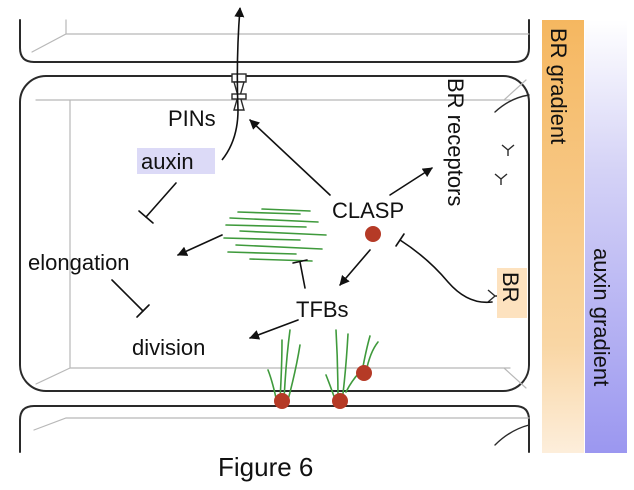  What do you see at coordinates (200, 245) in the screenshot?
I see `arrow-microtubules-to-elongation` at bounding box center [200, 245].